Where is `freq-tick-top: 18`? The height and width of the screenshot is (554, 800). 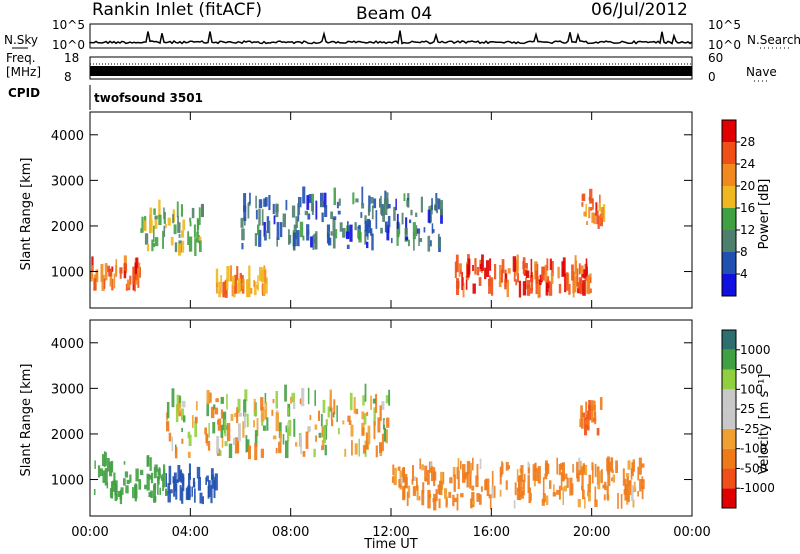 freq-tick-top: 18 is located at coordinates (71, 58).